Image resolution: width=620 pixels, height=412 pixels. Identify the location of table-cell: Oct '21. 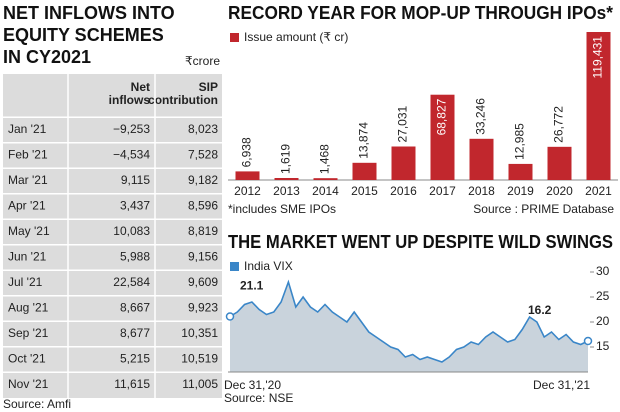
(27, 359).